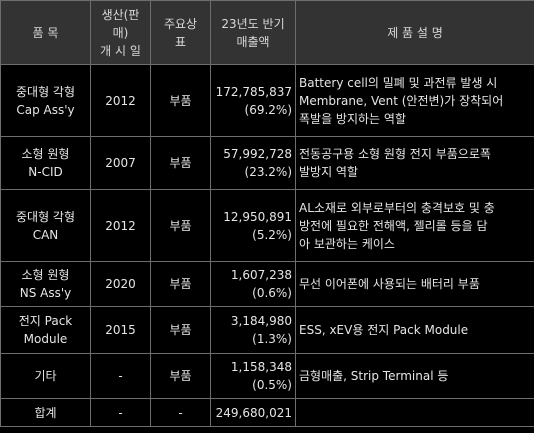  What do you see at coordinates (45, 163) in the screenshot?
I see `item-cell: 소형 원형 N-CID` at bounding box center [45, 163].